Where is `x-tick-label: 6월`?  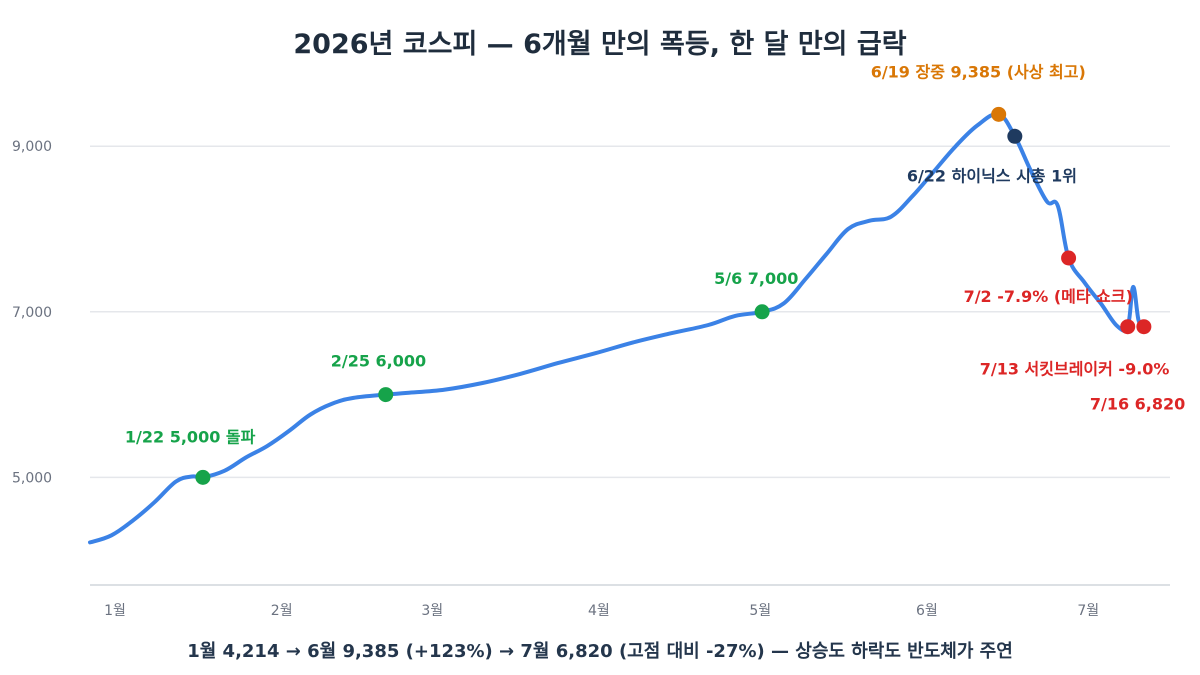 x-tick-label: 6월 is located at coordinates (927, 611).